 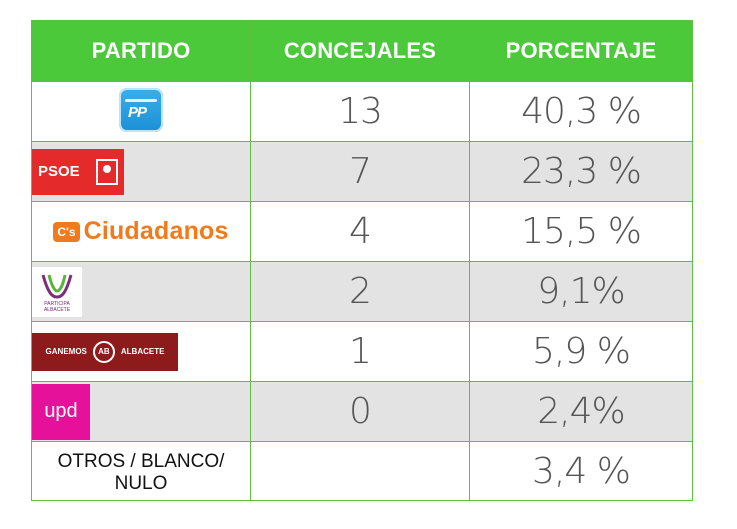 What do you see at coordinates (581, 171) in the screenshot?
I see `porcentaje-cell: 23,3 %` at bounding box center [581, 171].